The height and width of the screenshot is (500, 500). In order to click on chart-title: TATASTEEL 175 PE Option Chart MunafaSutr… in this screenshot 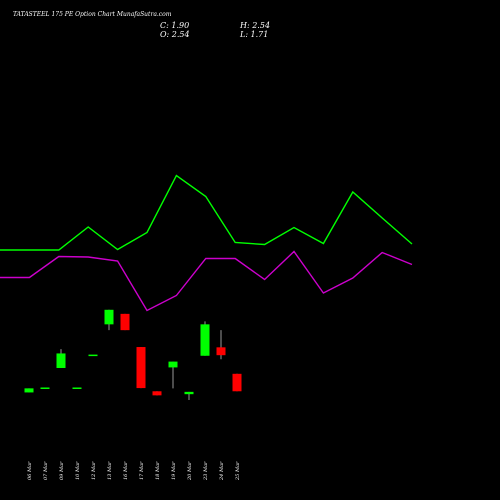, I will do `click(92, 14)`.